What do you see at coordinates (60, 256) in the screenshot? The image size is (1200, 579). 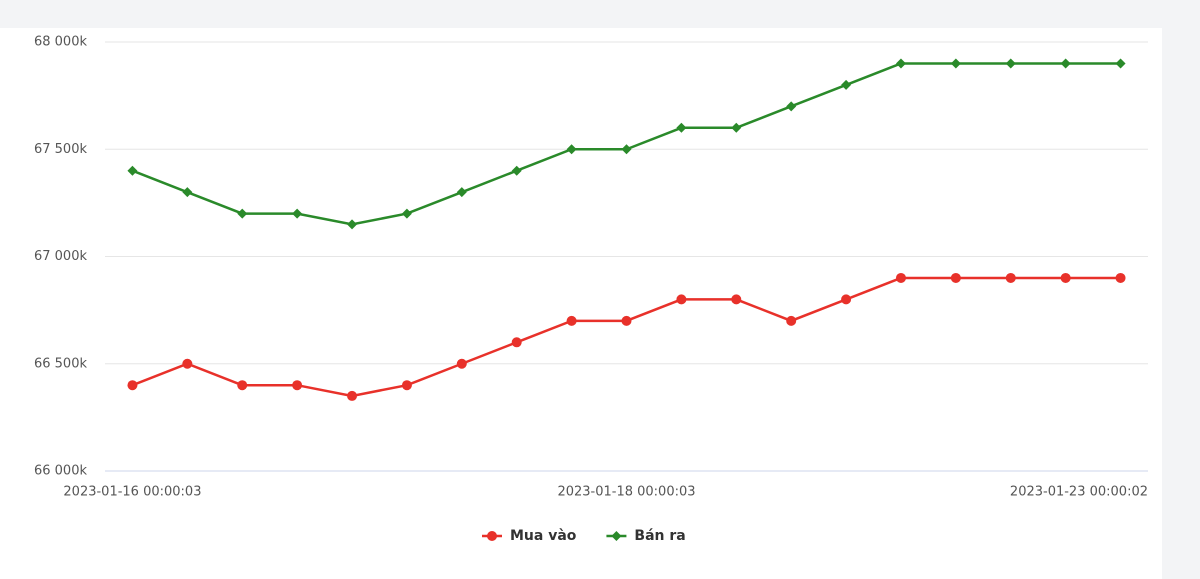 I see `y-tick-label: 67 000k` at bounding box center [60, 256].